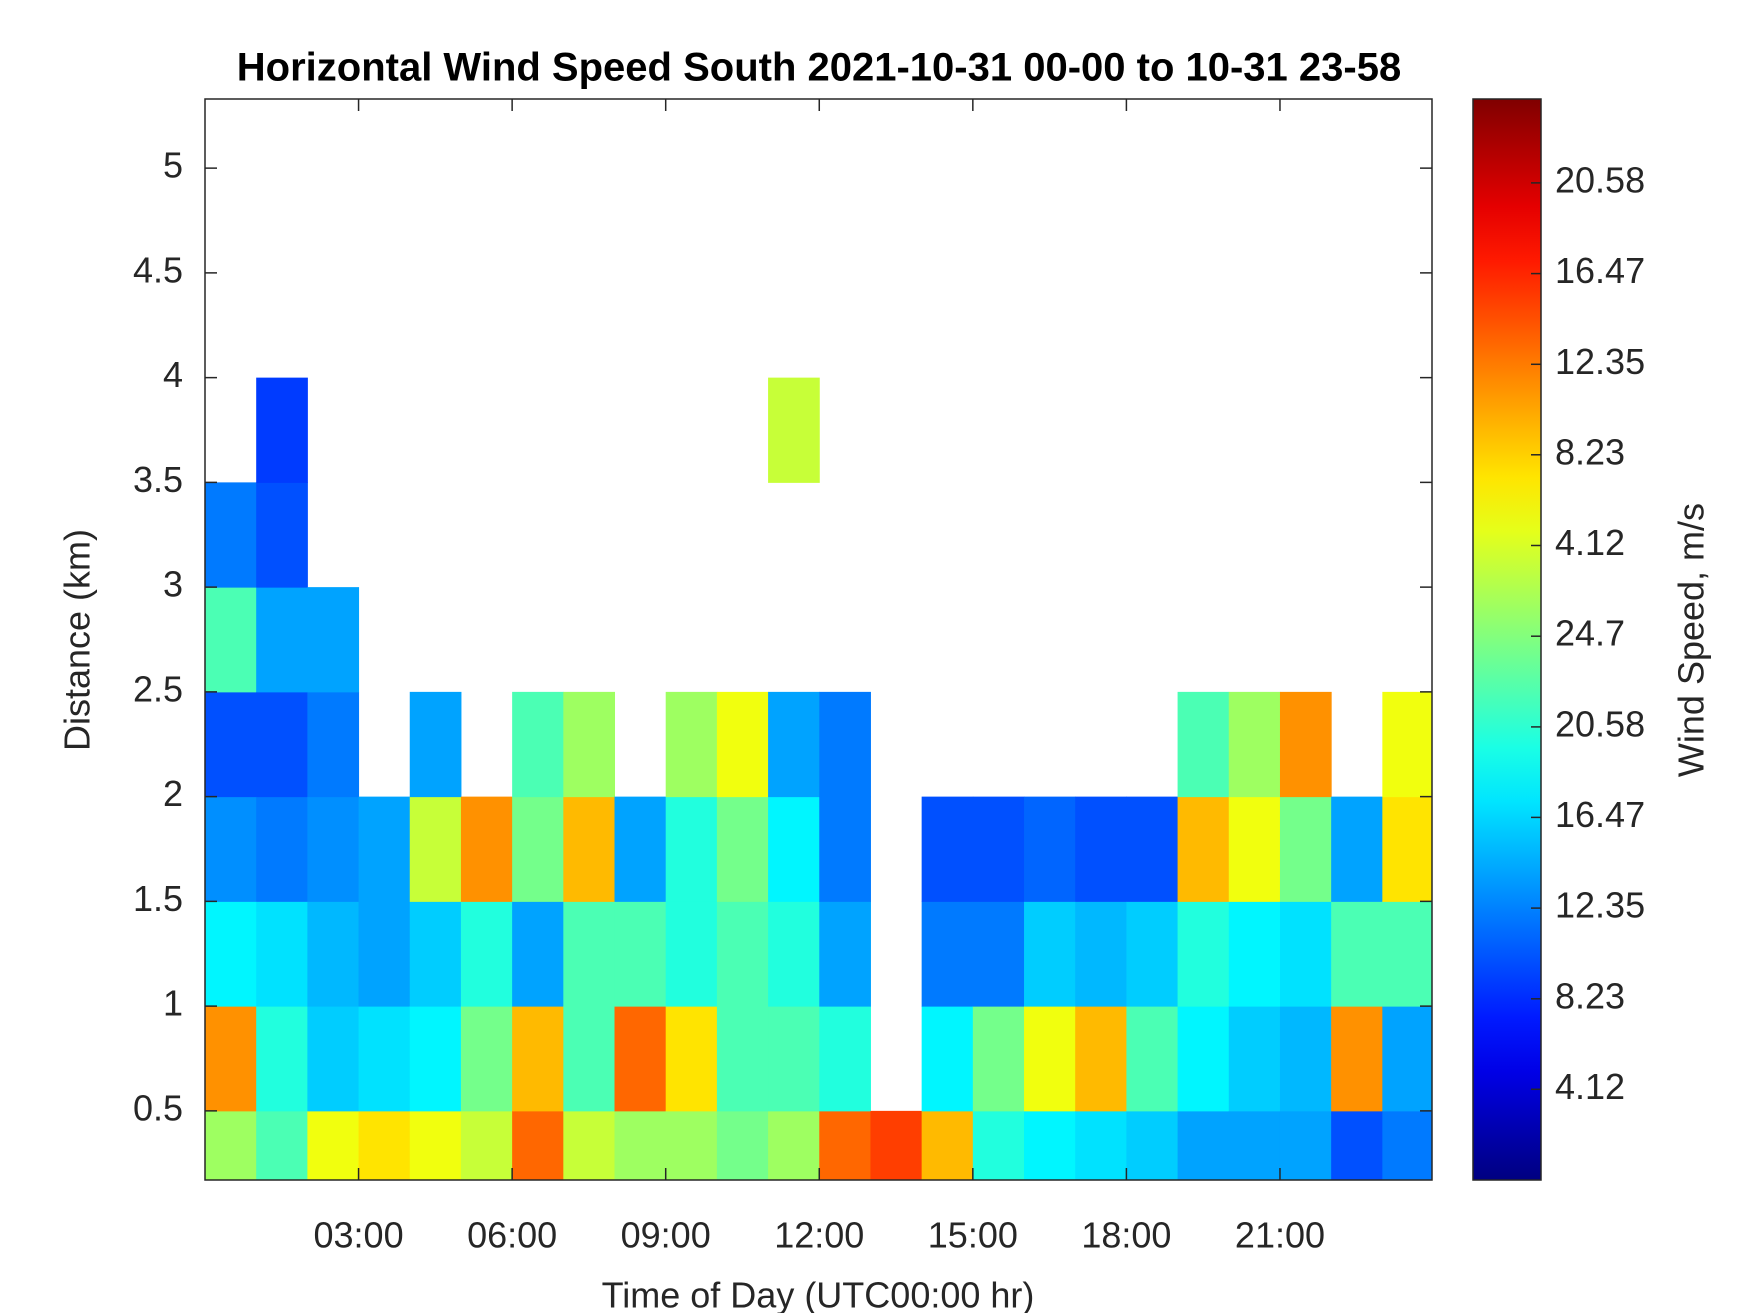  What do you see at coordinates (173, 793) in the screenshot?
I see `y-tick-label: 2` at bounding box center [173, 793].